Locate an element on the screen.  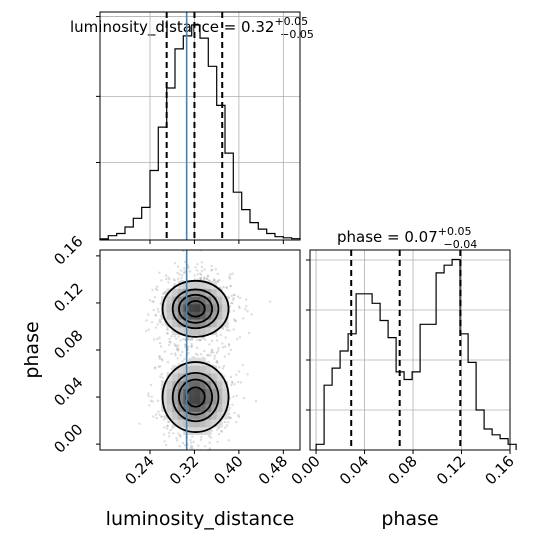
x-tick-label: 0.00 is located at coordinates (306, 470).